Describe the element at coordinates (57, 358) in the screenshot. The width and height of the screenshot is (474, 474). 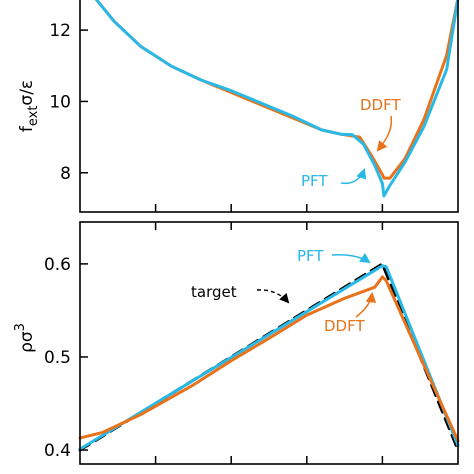
I see `bottom-ytick-label: 0.5` at that location.